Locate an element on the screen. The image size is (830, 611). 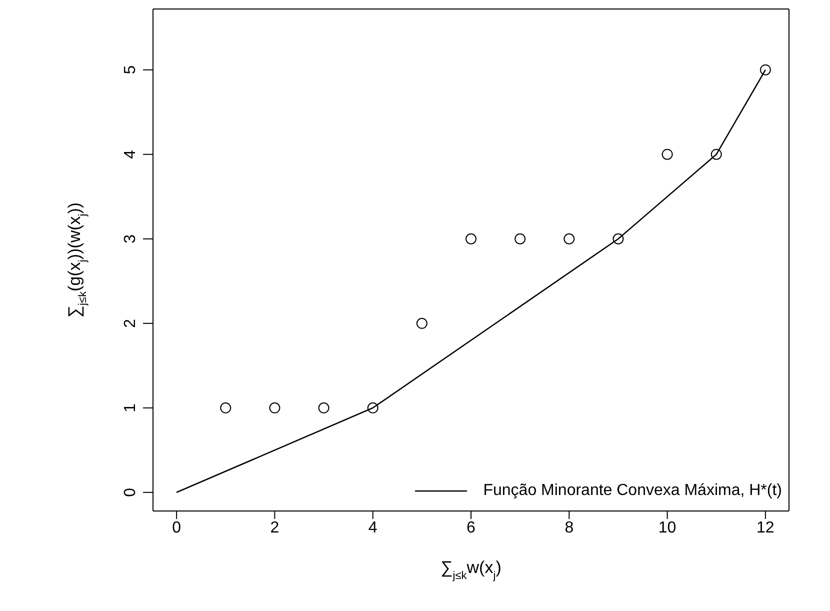
x-axis-title: ∑$_{j≤k}$w(x$_{j}$) is located at coordinates (471, 570).